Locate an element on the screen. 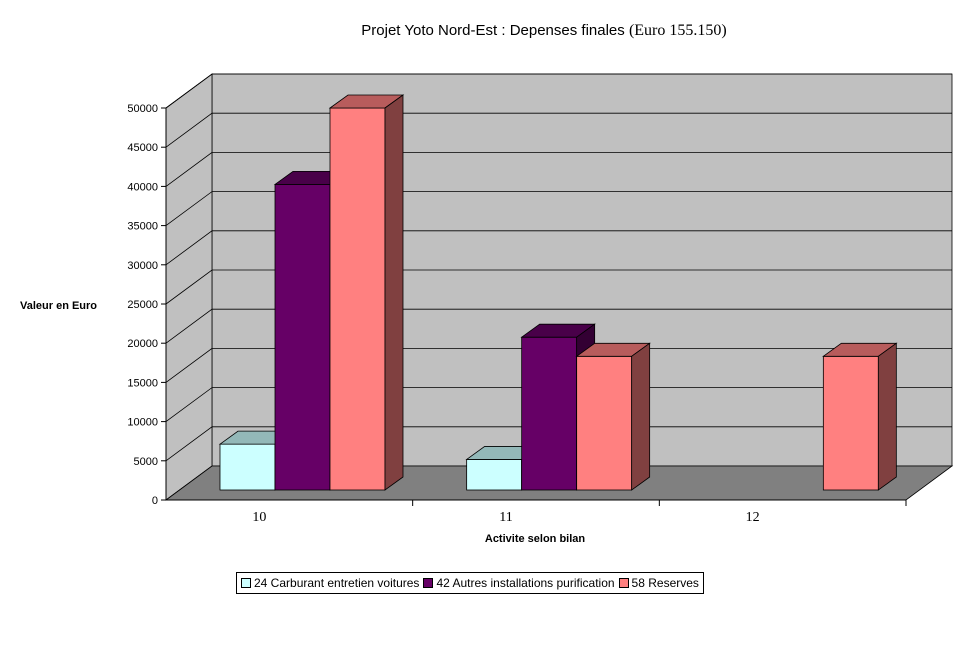  x-tick-label: 11 is located at coordinates (505, 517).